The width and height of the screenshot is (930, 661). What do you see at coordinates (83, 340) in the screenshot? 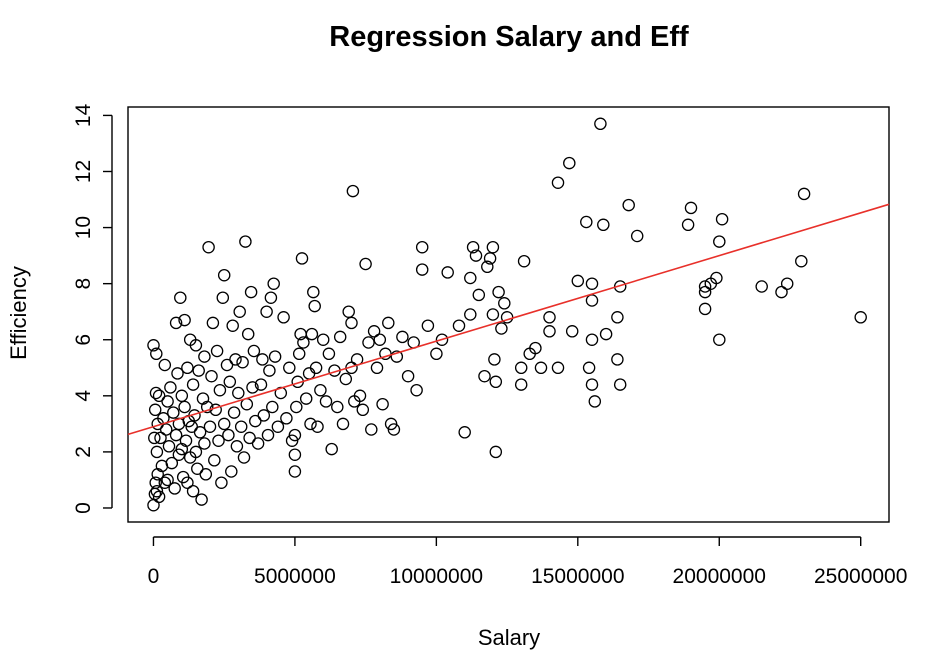
I see `y-tick-label: 6` at bounding box center [83, 340].